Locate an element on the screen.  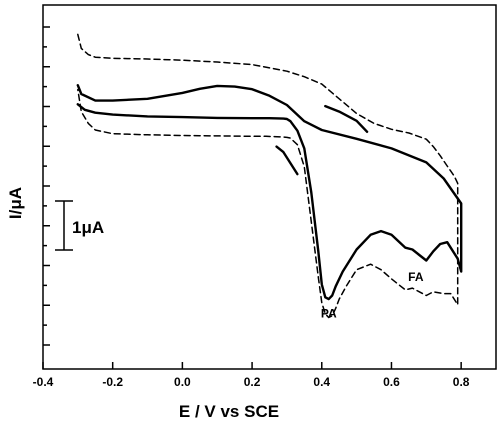
x-tick-label-3: 0.2 is located at coordinates (252, 382).